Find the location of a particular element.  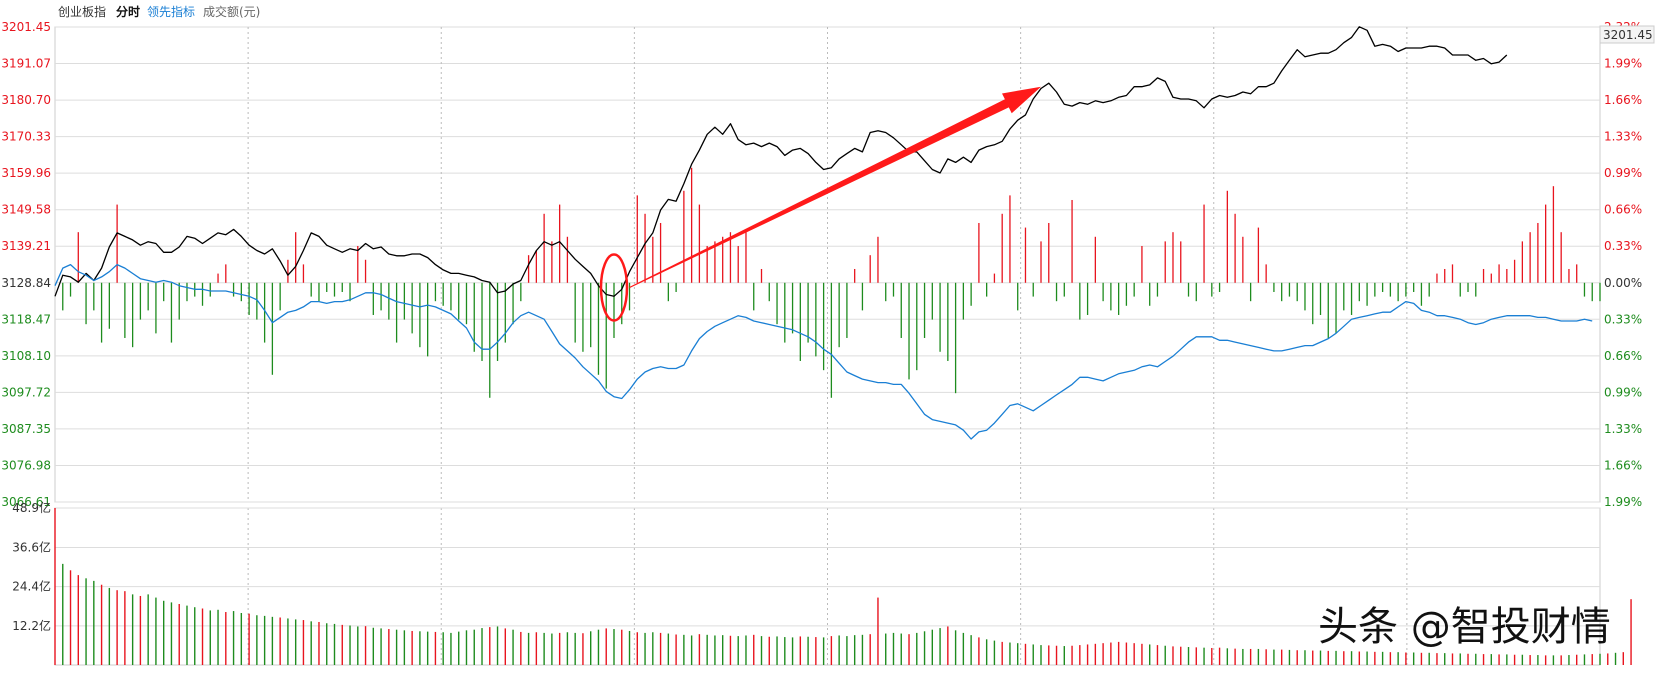

y-tick-label-left: 3191.07 is located at coordinates (26, 64).